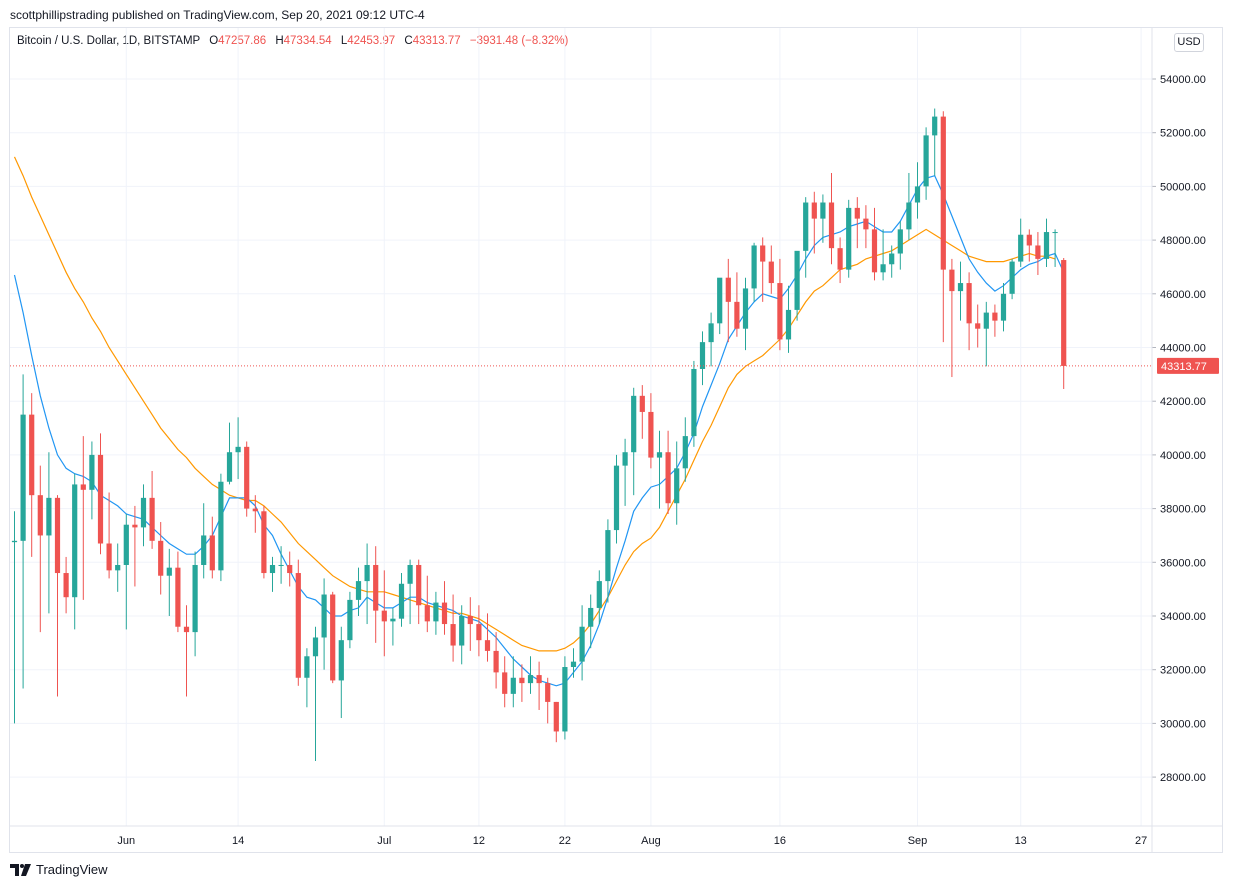 The width and height of the screenshot is (1233, 889). Describe the element at coordinates (1183, 510) in the screenshot. I see `y-tick-label: 38000.00` at that location.